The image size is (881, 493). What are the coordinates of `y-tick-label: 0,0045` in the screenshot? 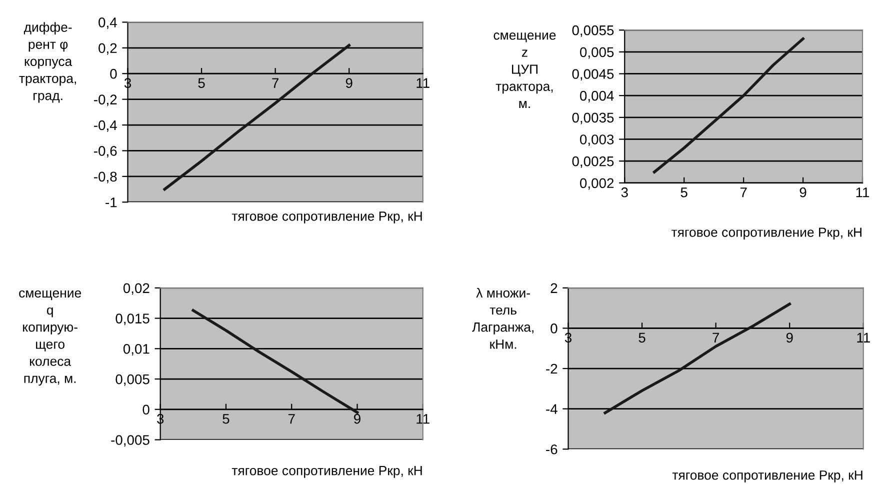 It's located at (593, 75).